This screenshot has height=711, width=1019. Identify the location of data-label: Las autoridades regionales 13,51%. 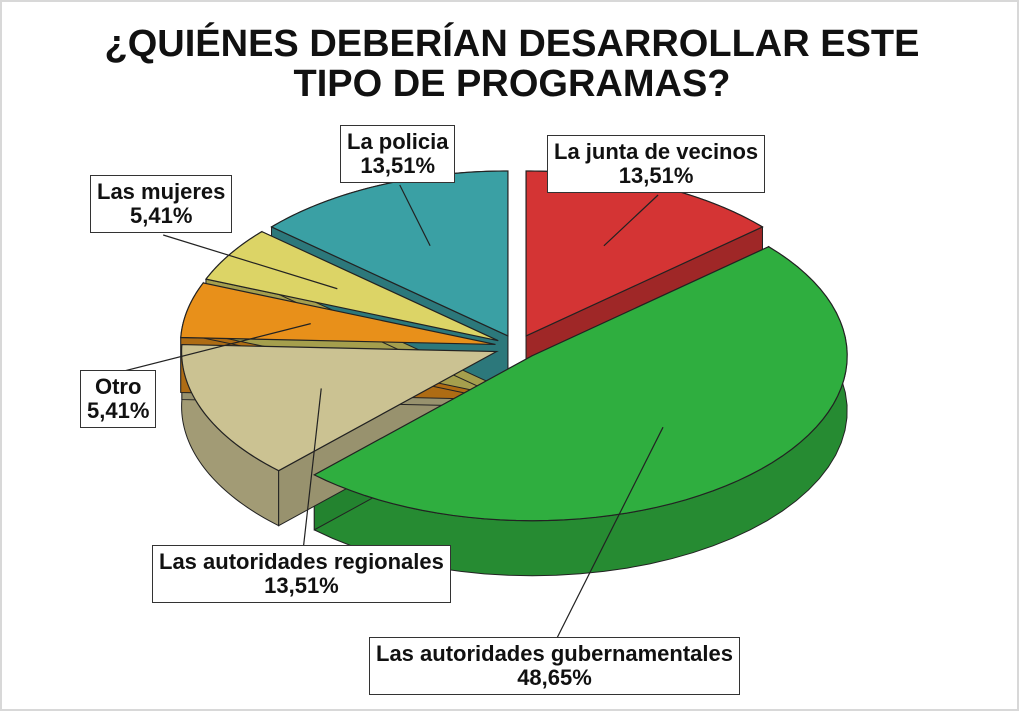
(301, 574).